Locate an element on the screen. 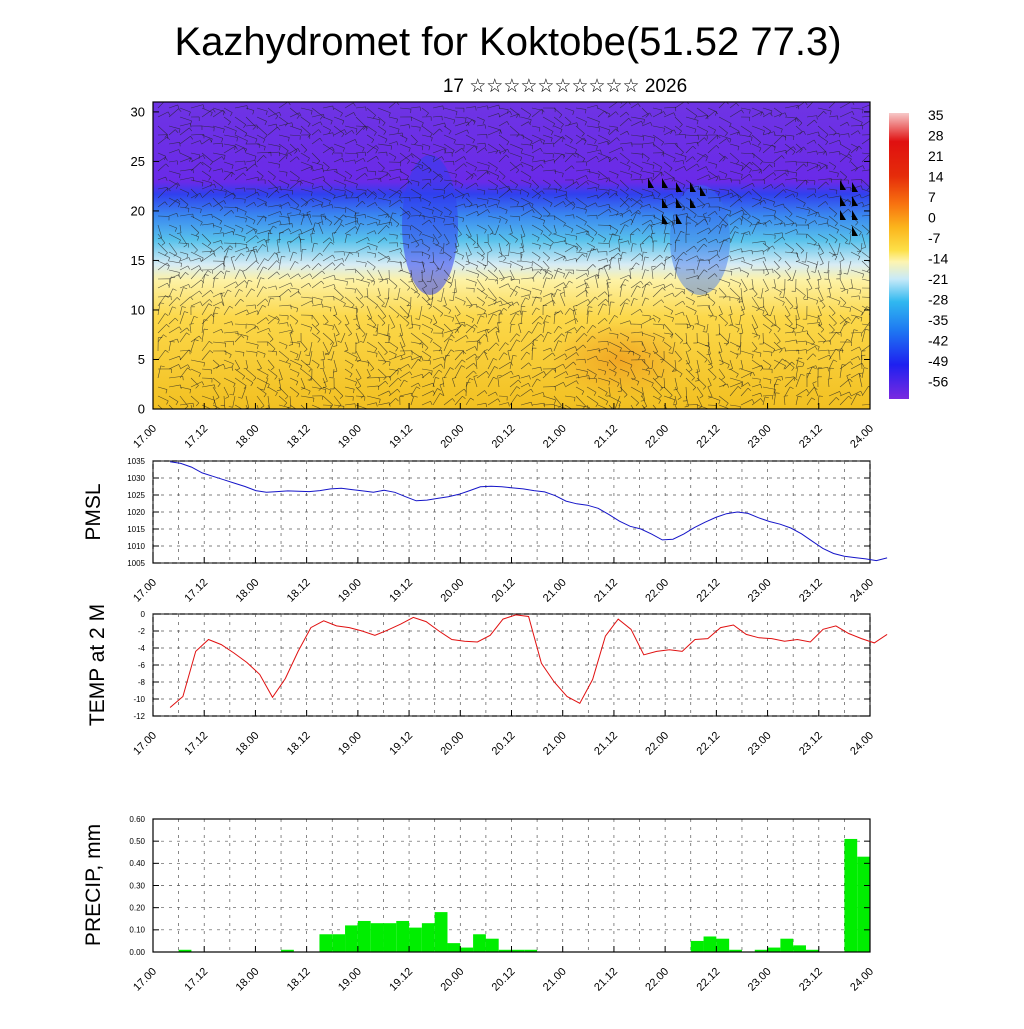 The height and width of the screenshot is (1029, 1024). y-tick-label: -8 is located at coordinates (142, 682).